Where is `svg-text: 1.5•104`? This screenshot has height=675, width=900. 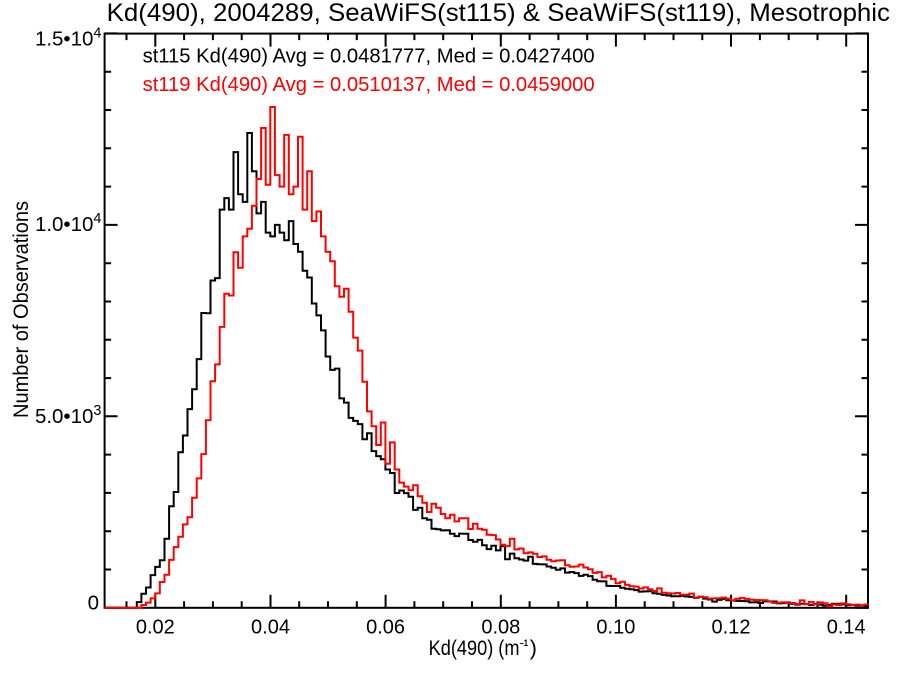
svg-text: 1.5•104 is located at coordinates (68, 38).